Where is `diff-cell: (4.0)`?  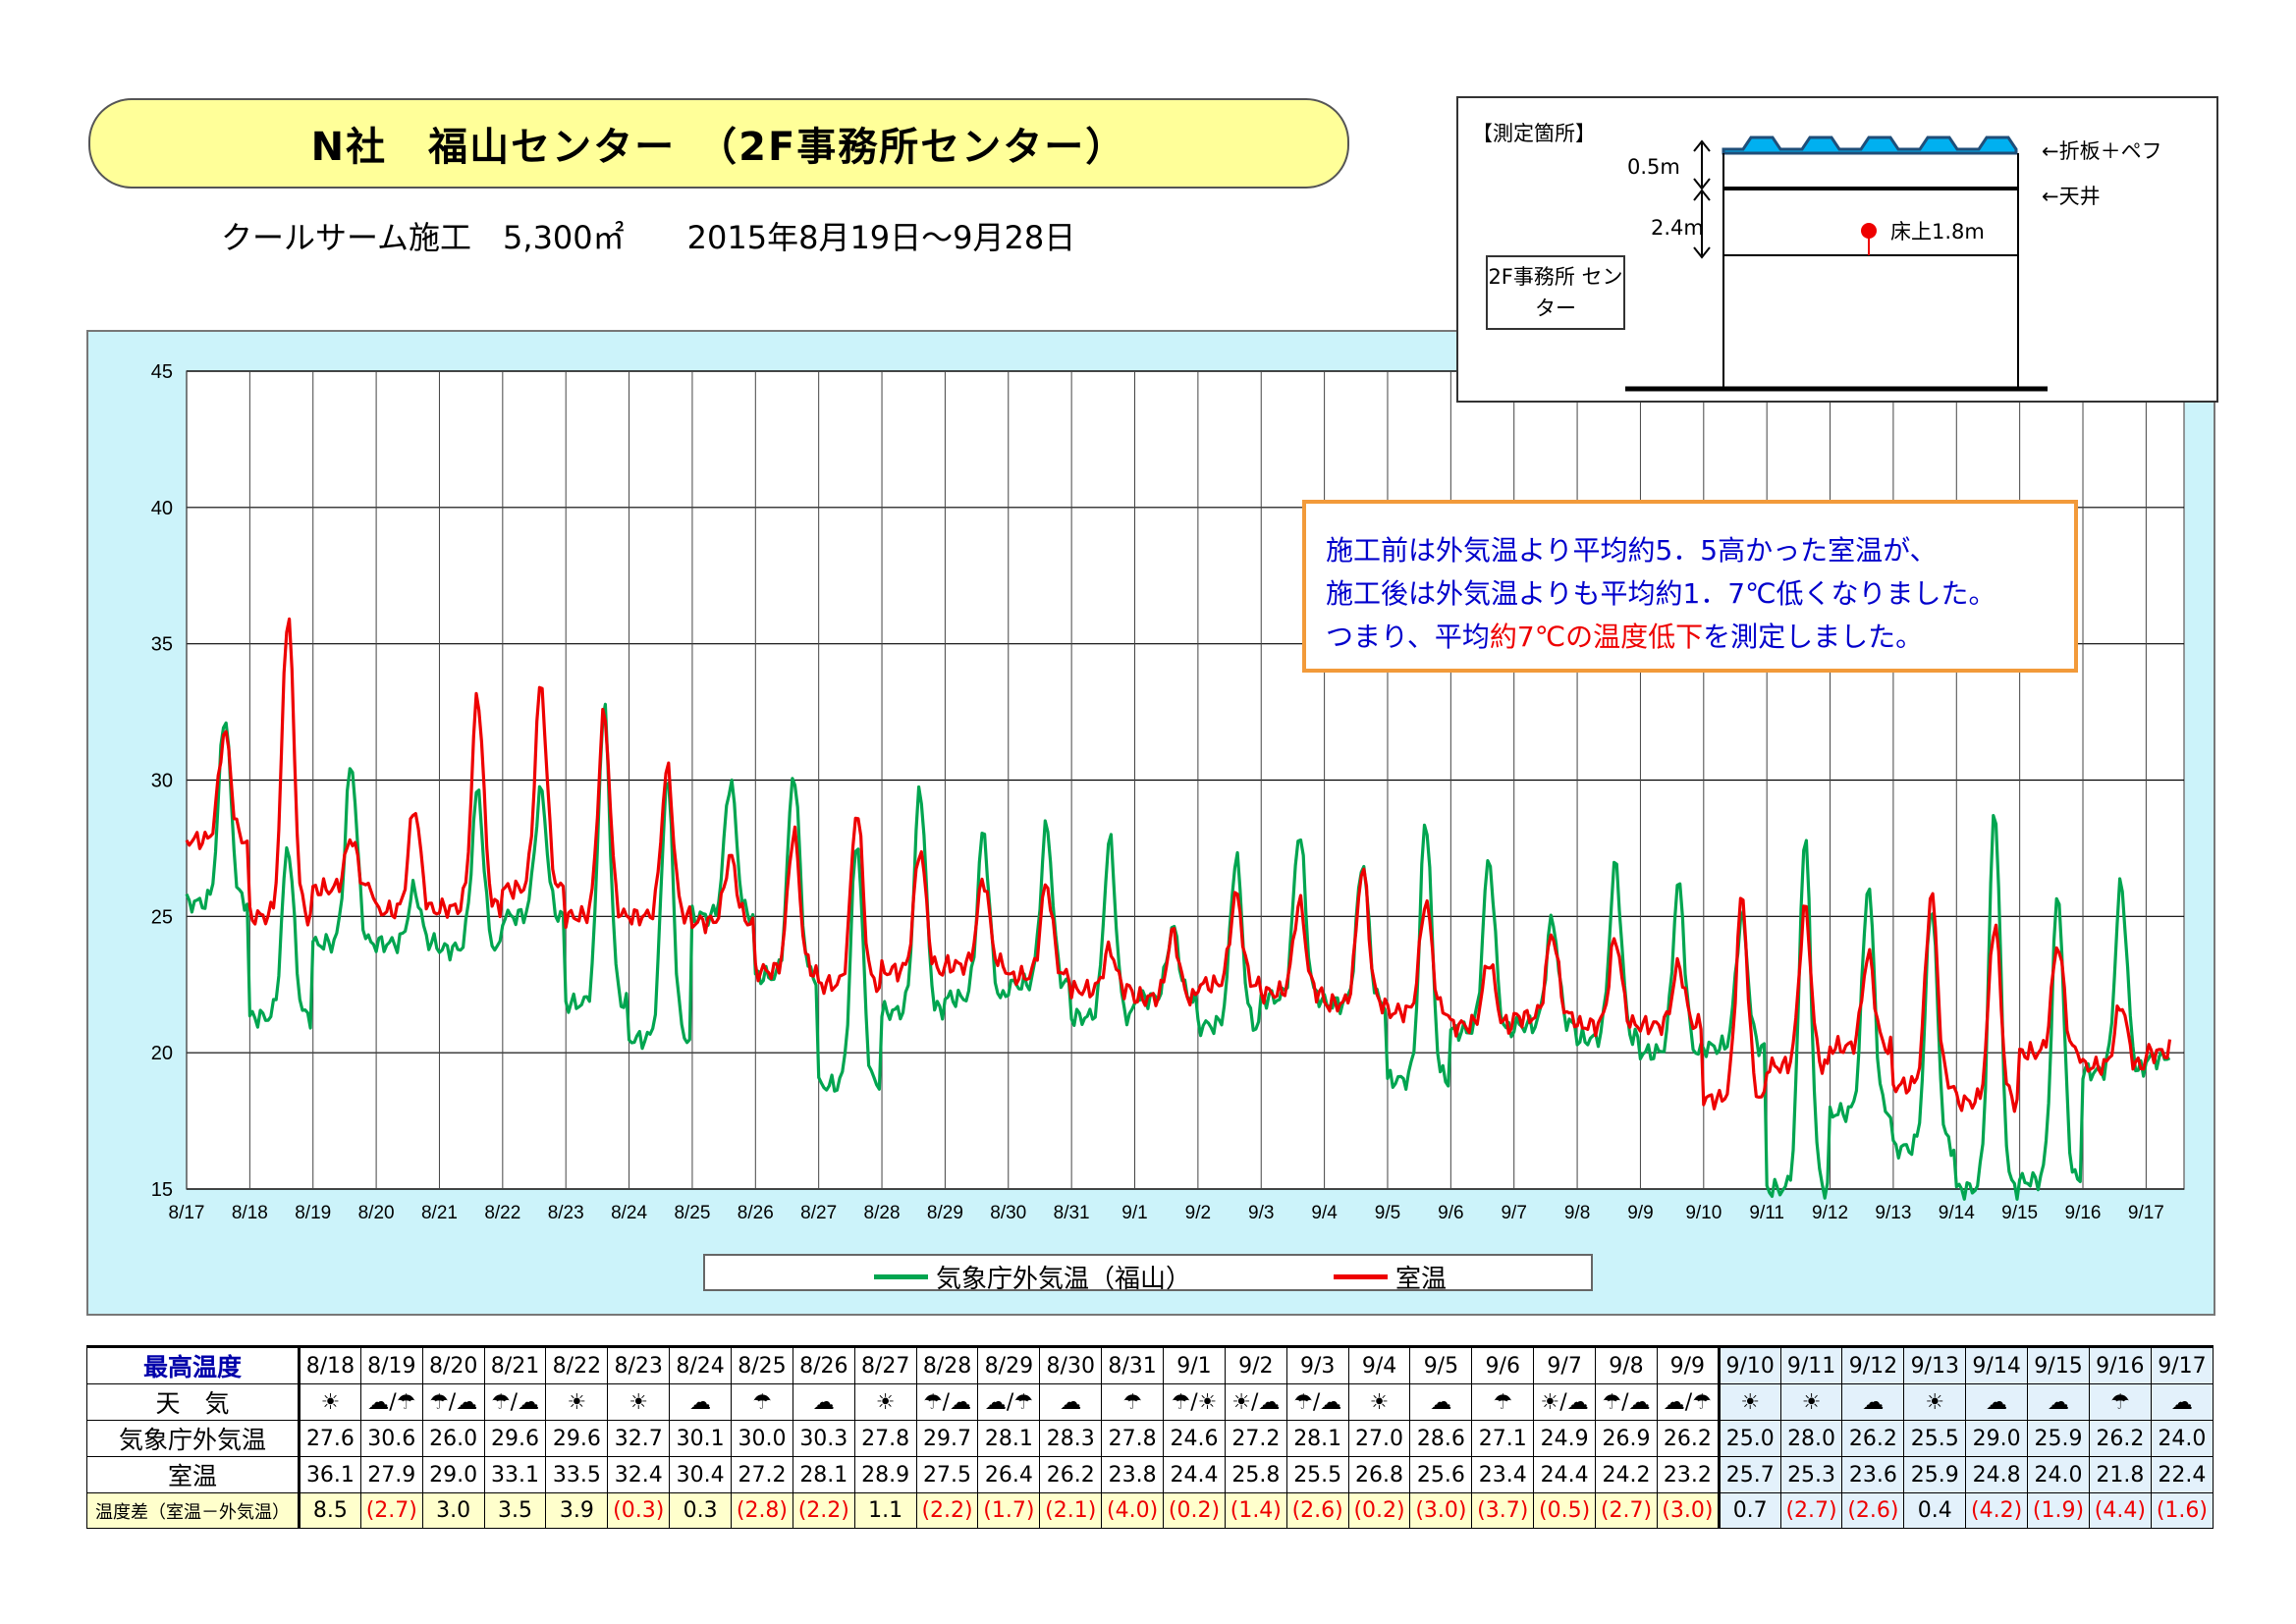 diff-cell: (4.0) is located at coordinates (1133, 1510).